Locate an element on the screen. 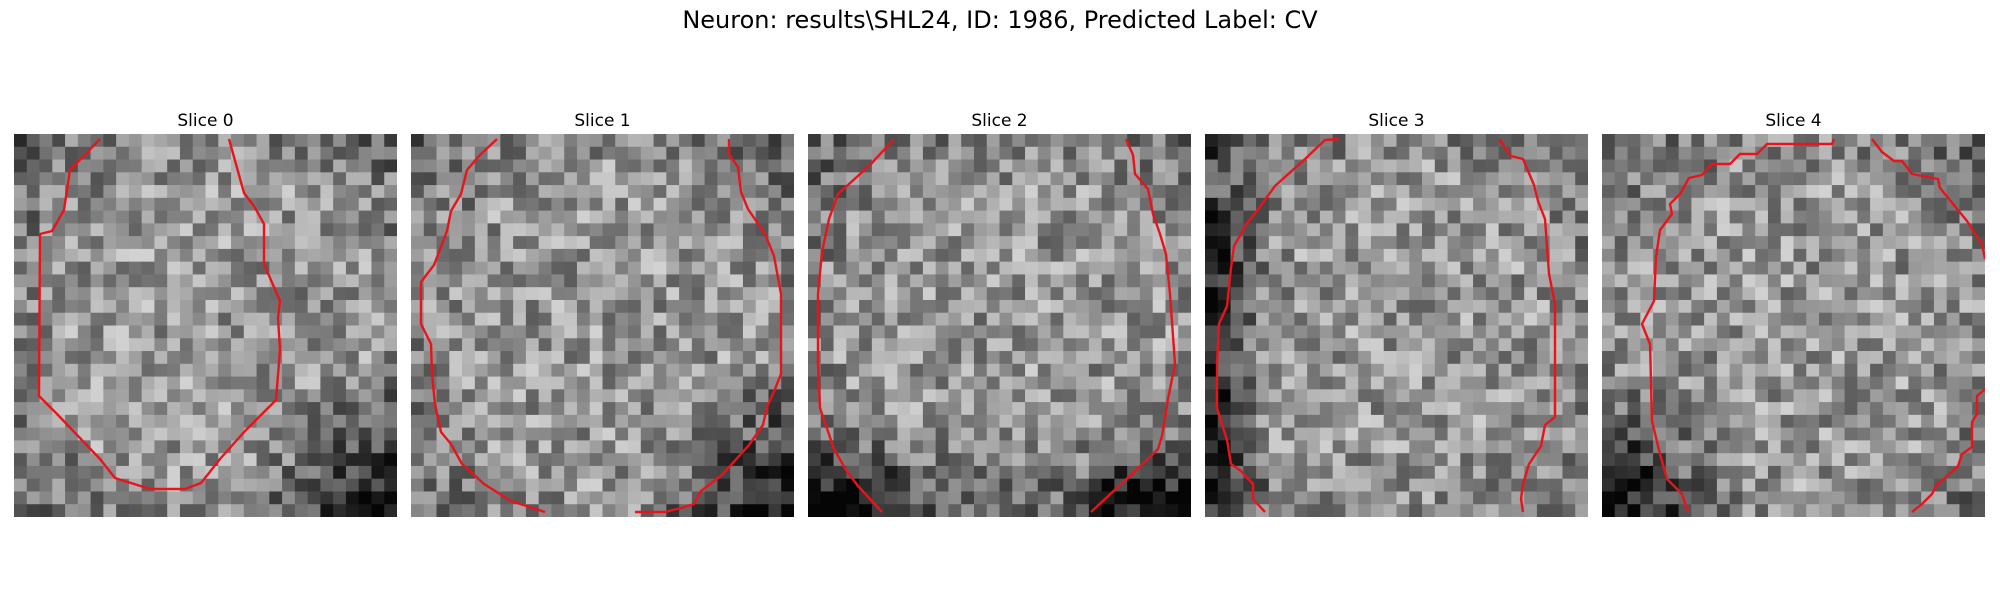 This screenshot has height=600, width=2000. slice-panel-4: Slice 4 is located at coordinates (1793, 313).